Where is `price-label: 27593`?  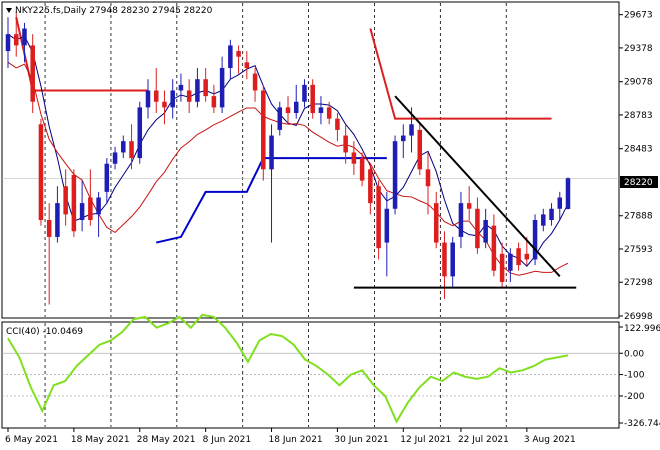 price-label: 27593 is located at coordinates (638, 250).